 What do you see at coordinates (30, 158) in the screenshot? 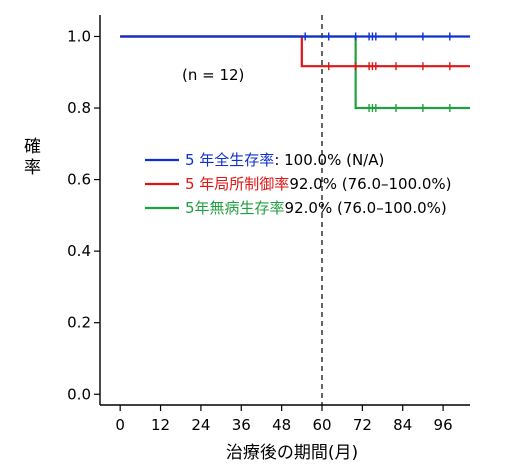
I see `y-axis-title: 確率` at bounding box center [30, 158].